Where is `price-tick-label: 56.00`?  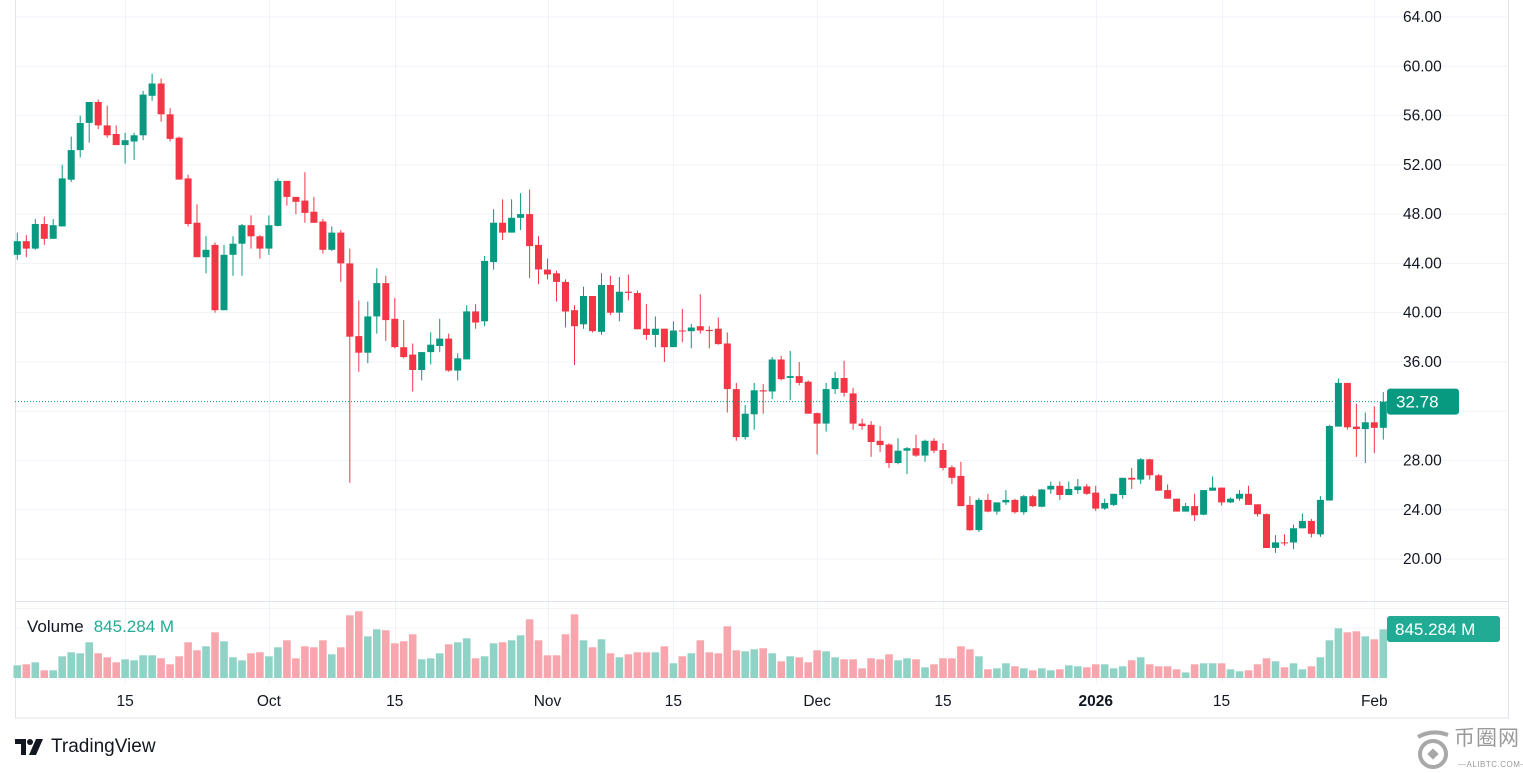 price-tick-label: 56.00 is located at coordinates (1422, 116).